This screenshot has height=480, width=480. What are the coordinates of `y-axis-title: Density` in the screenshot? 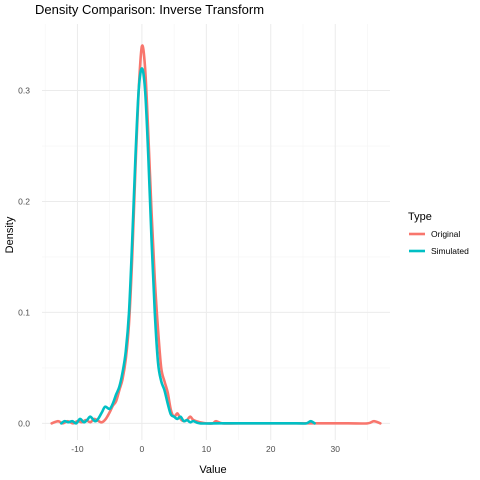 It's located at (10, 234).